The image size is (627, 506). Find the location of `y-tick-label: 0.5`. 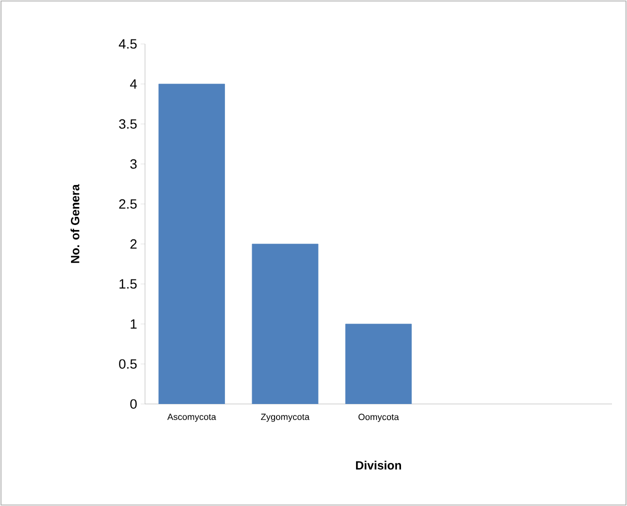

y-tick-label: 0.5 is located at coordinates (128, 364).